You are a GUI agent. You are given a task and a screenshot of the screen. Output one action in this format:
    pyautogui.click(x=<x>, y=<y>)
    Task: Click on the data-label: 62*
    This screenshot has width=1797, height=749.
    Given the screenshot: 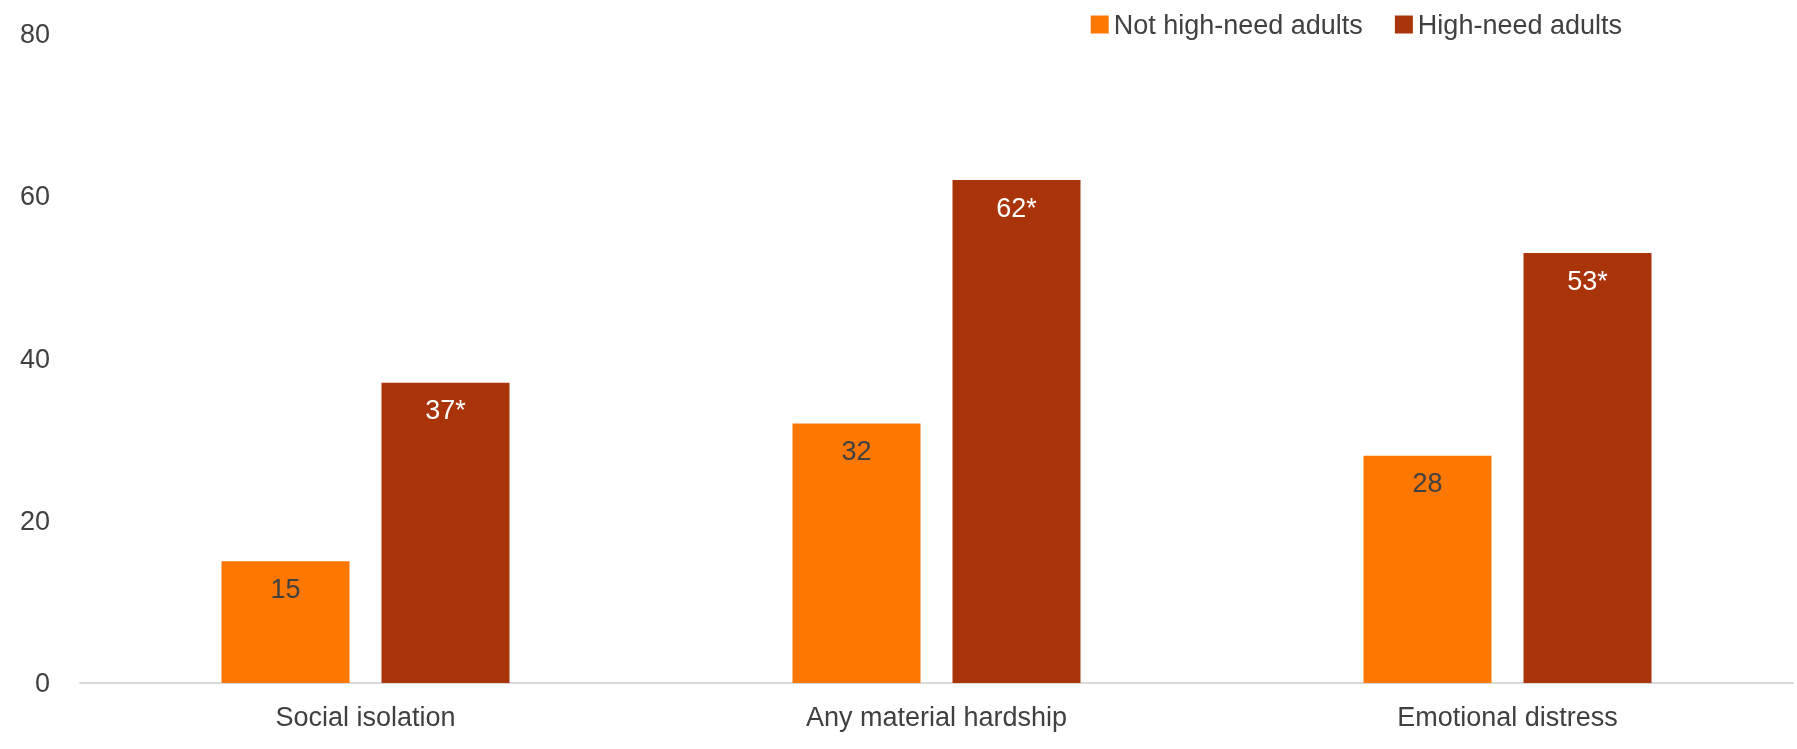 What is the action you would take?
    pyautogui.click(x=1017, y=207)
    